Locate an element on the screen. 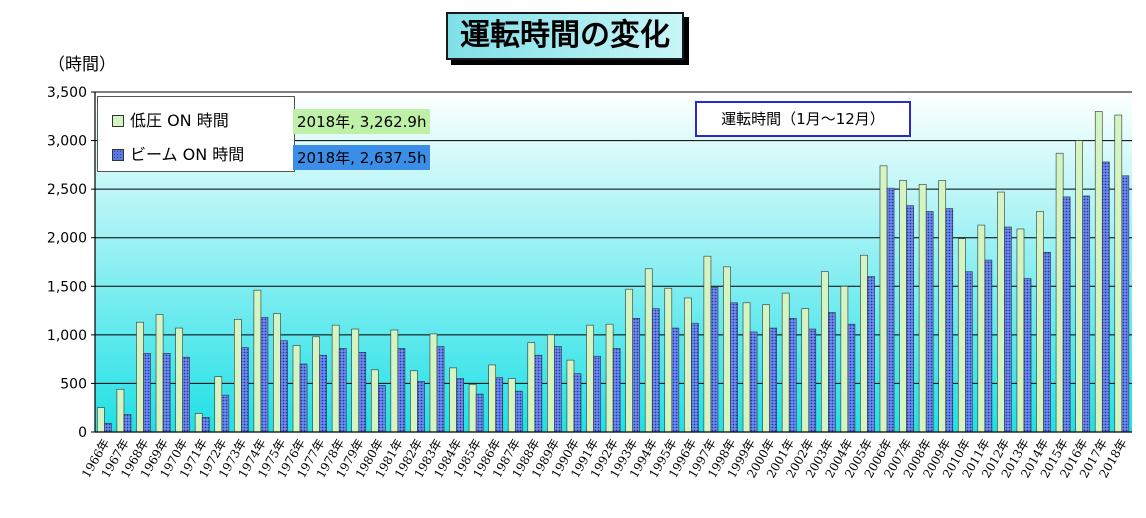 The width and height of the screenshot is (1146, 518). legend: 低圧 ON 時間 ビーム ON 時間 is located at coordinates (196, 134).